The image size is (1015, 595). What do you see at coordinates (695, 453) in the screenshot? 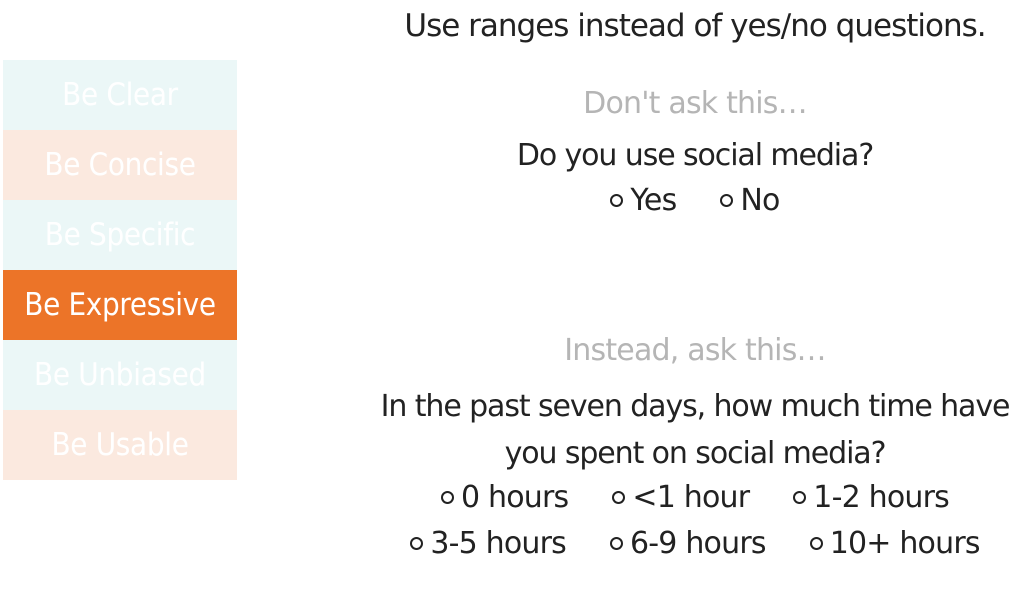
I see `good-example-question-line-2: you spent on social media?` at bounding box center [695, 453].